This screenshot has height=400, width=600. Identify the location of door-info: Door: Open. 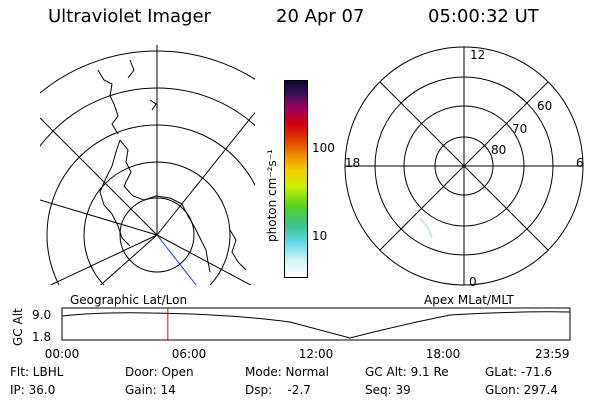
(159, 372).